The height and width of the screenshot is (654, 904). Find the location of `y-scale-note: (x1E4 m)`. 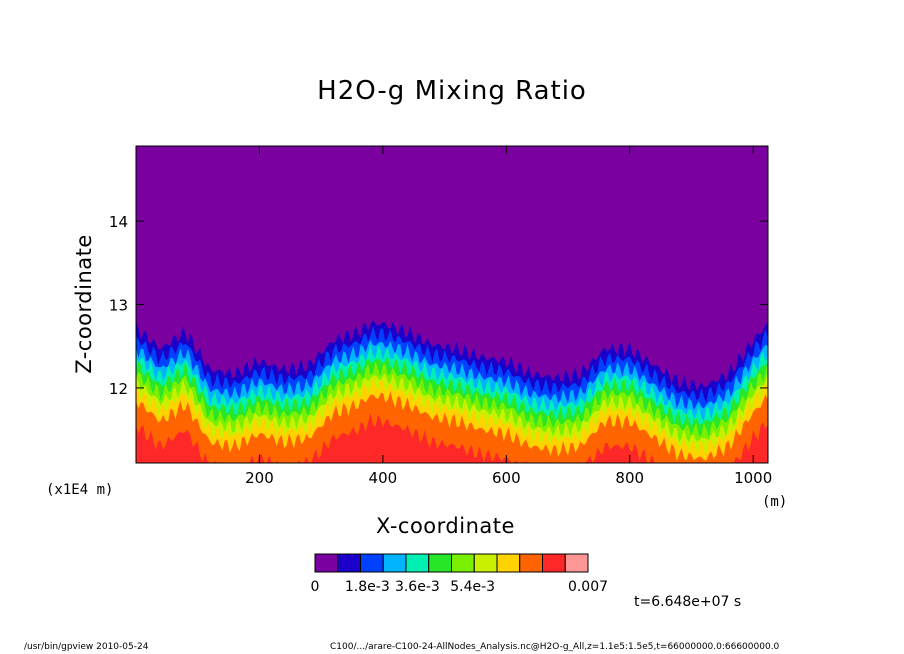

y-scale-note: (x1E4 m) is located at coordinates (80, 490).